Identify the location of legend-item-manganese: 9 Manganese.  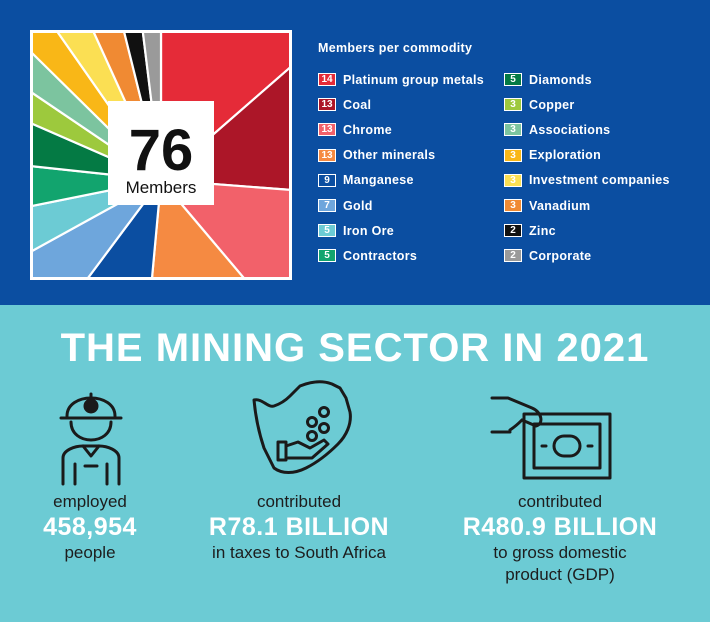
(366, 180).